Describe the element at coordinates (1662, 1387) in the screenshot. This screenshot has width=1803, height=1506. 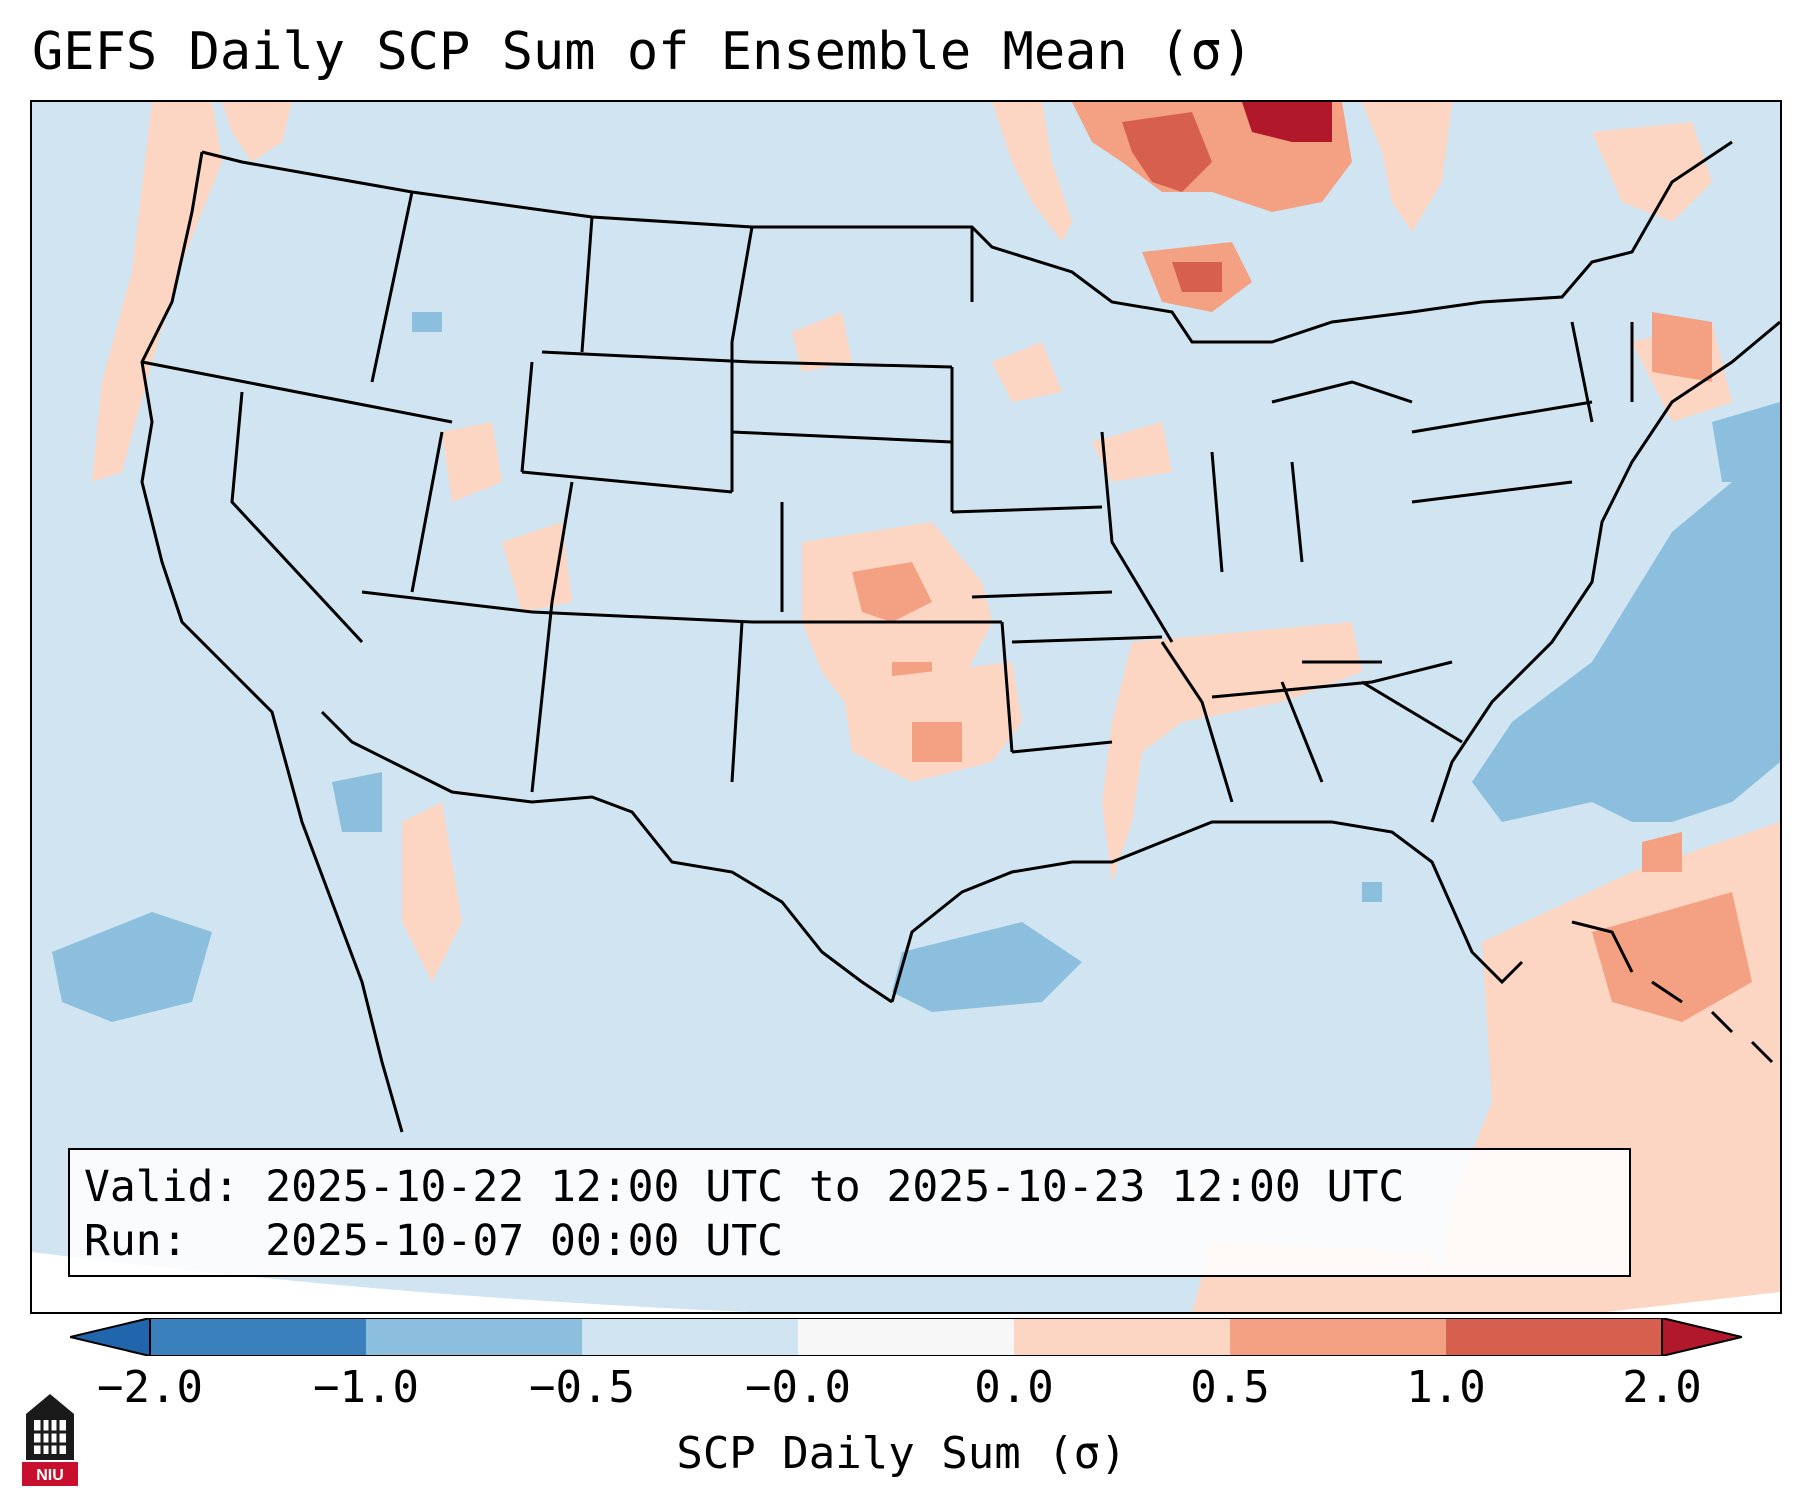
I see `colorbar-tick-label: 2.0` at that location.